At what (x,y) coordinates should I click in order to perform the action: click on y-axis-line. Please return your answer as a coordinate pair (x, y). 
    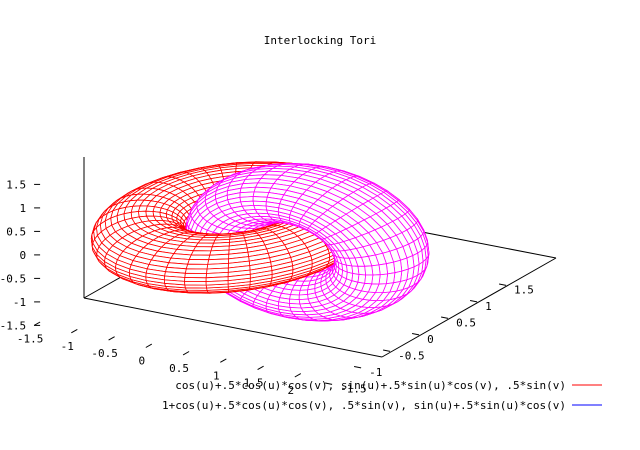
    Looking at the image, I should click on (469, 307).